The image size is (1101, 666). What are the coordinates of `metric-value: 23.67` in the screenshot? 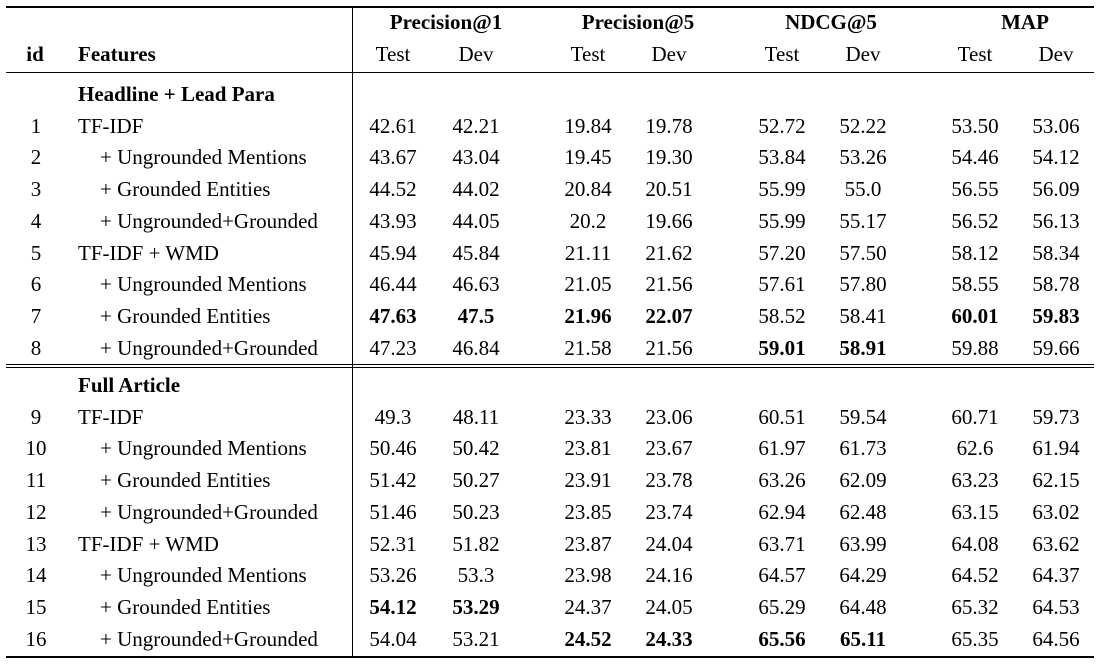 It's located at (669, 448).